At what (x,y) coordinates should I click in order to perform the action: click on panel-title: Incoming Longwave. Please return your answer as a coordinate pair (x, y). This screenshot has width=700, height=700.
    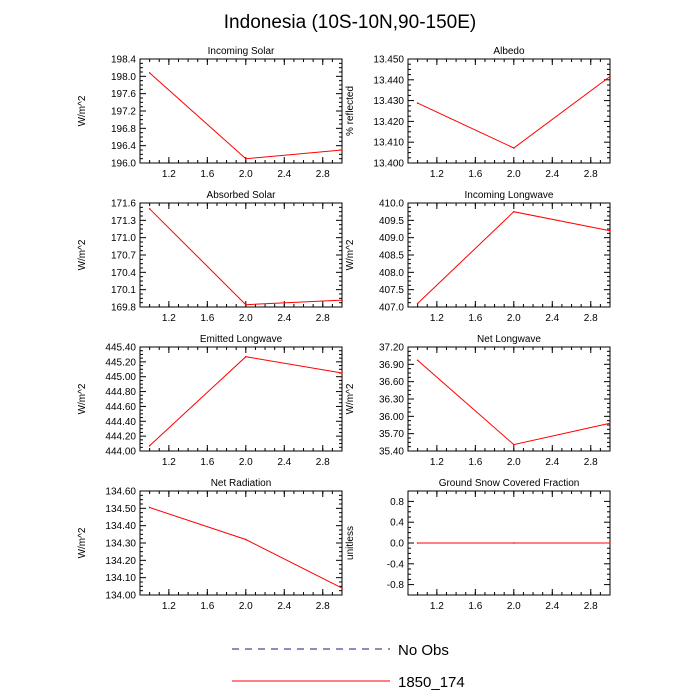
    Looking at the image, I should click on (509, 195).